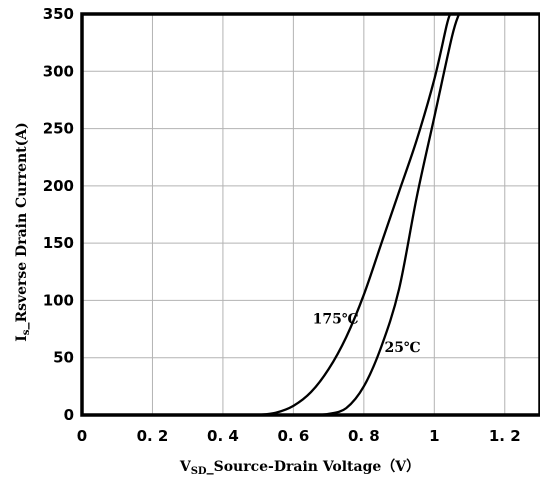 This screenshot has height=477, width=540. Describe the element at coordinates (58, 71) in the screenshot. I see `y-tick-label-6: 300` at that location.